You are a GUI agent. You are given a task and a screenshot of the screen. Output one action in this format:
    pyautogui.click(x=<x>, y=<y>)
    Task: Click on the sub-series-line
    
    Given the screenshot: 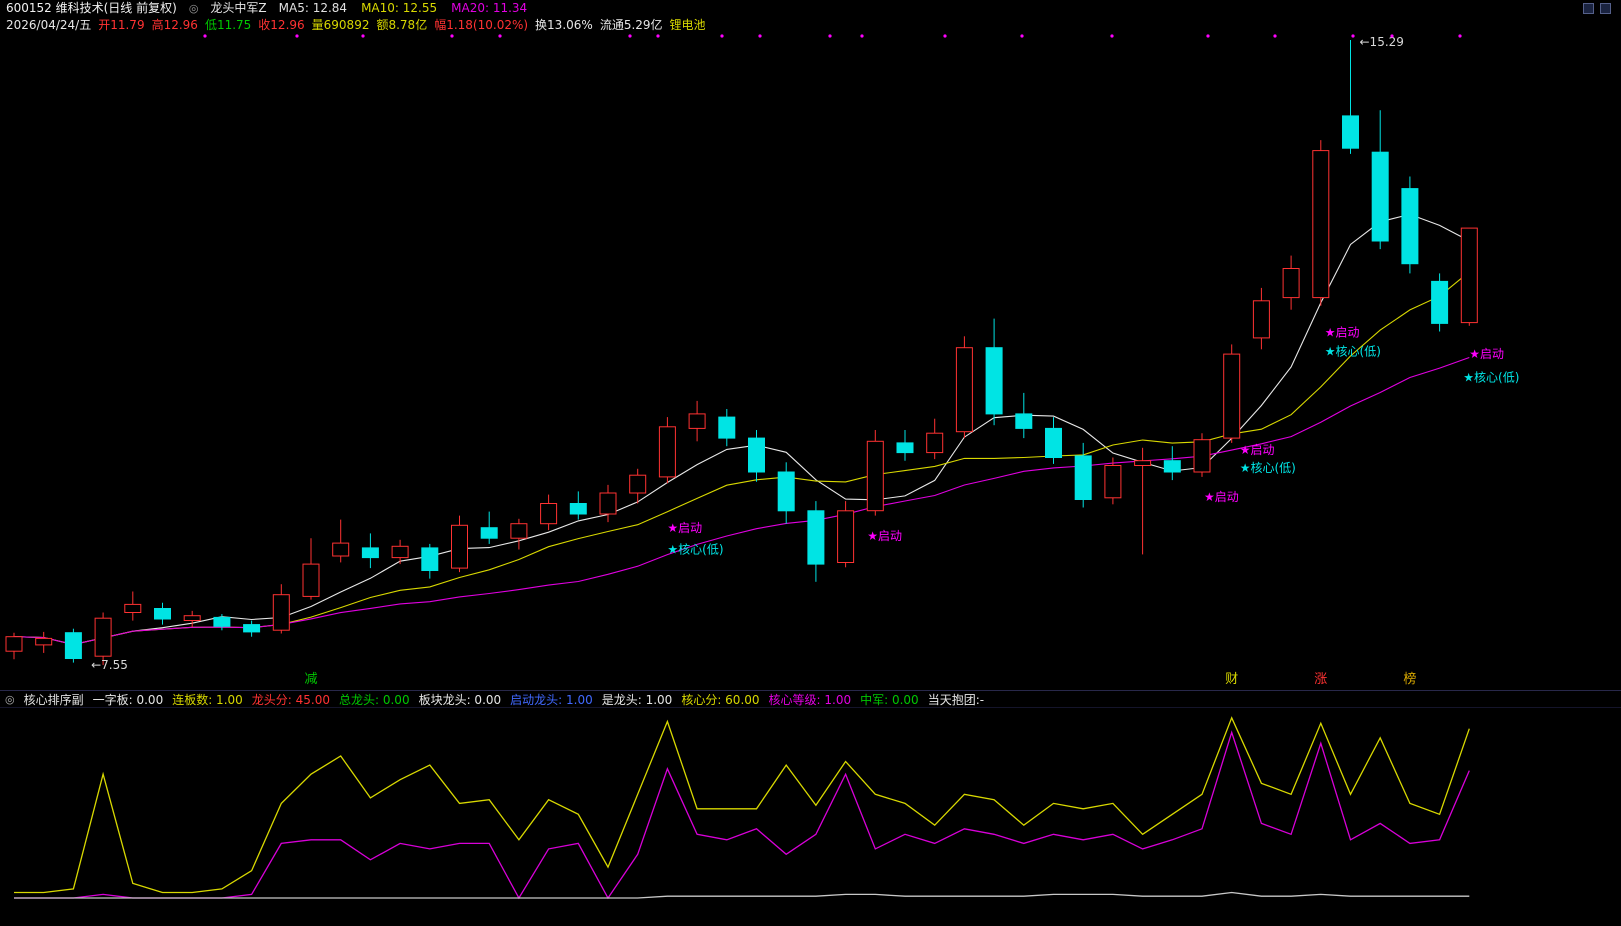 What is the action you would take?
    pyautogui.click(x=742, y=895)
    